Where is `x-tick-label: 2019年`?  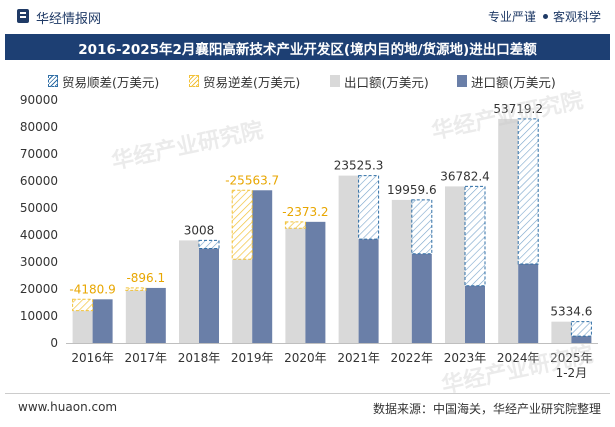 x-tick-label: 2019年 is located at coordinates (252, 358).